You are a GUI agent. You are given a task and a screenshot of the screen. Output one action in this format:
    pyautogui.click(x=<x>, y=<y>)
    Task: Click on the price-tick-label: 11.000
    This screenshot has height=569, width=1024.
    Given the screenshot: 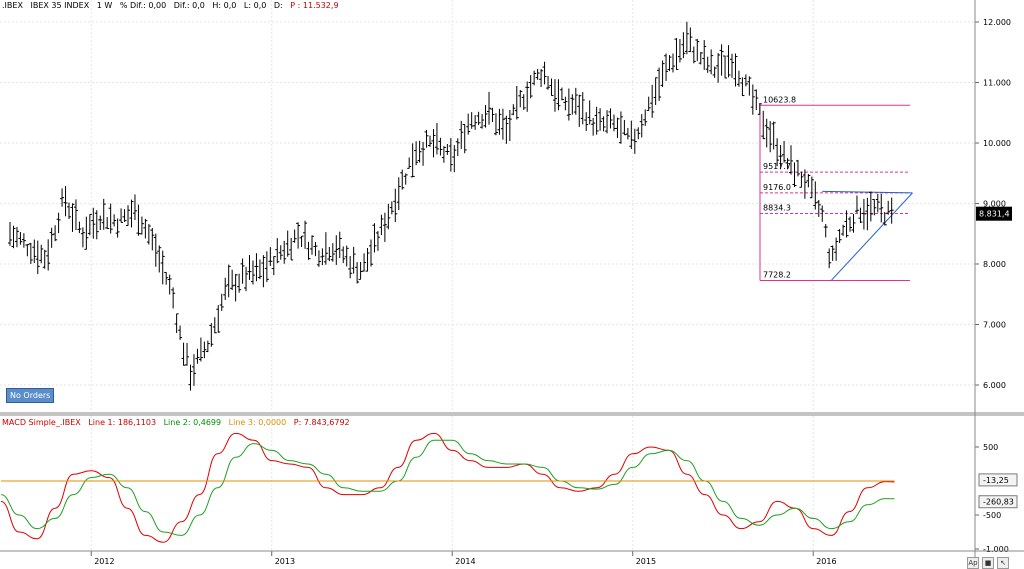 What is the action you would take?
    pyautogui.click(x=997, y=83)
    